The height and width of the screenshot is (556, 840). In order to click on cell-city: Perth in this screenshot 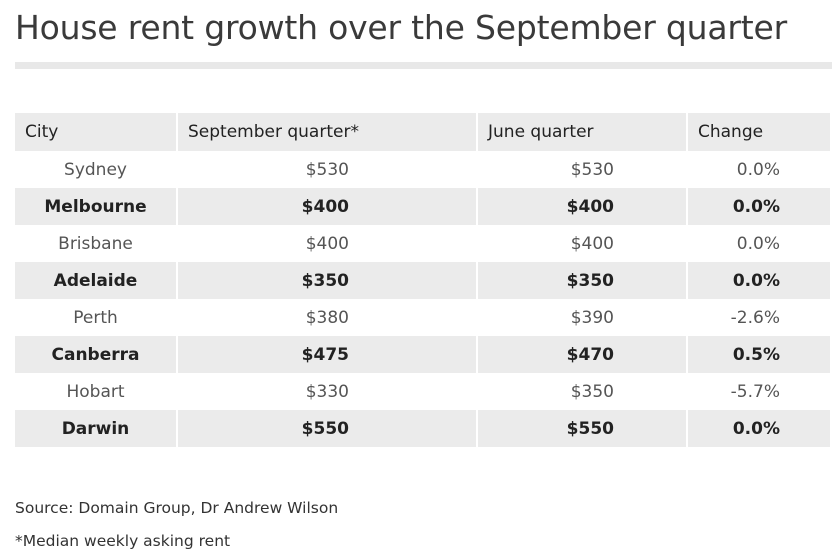, I will do `click(96, 317)`.